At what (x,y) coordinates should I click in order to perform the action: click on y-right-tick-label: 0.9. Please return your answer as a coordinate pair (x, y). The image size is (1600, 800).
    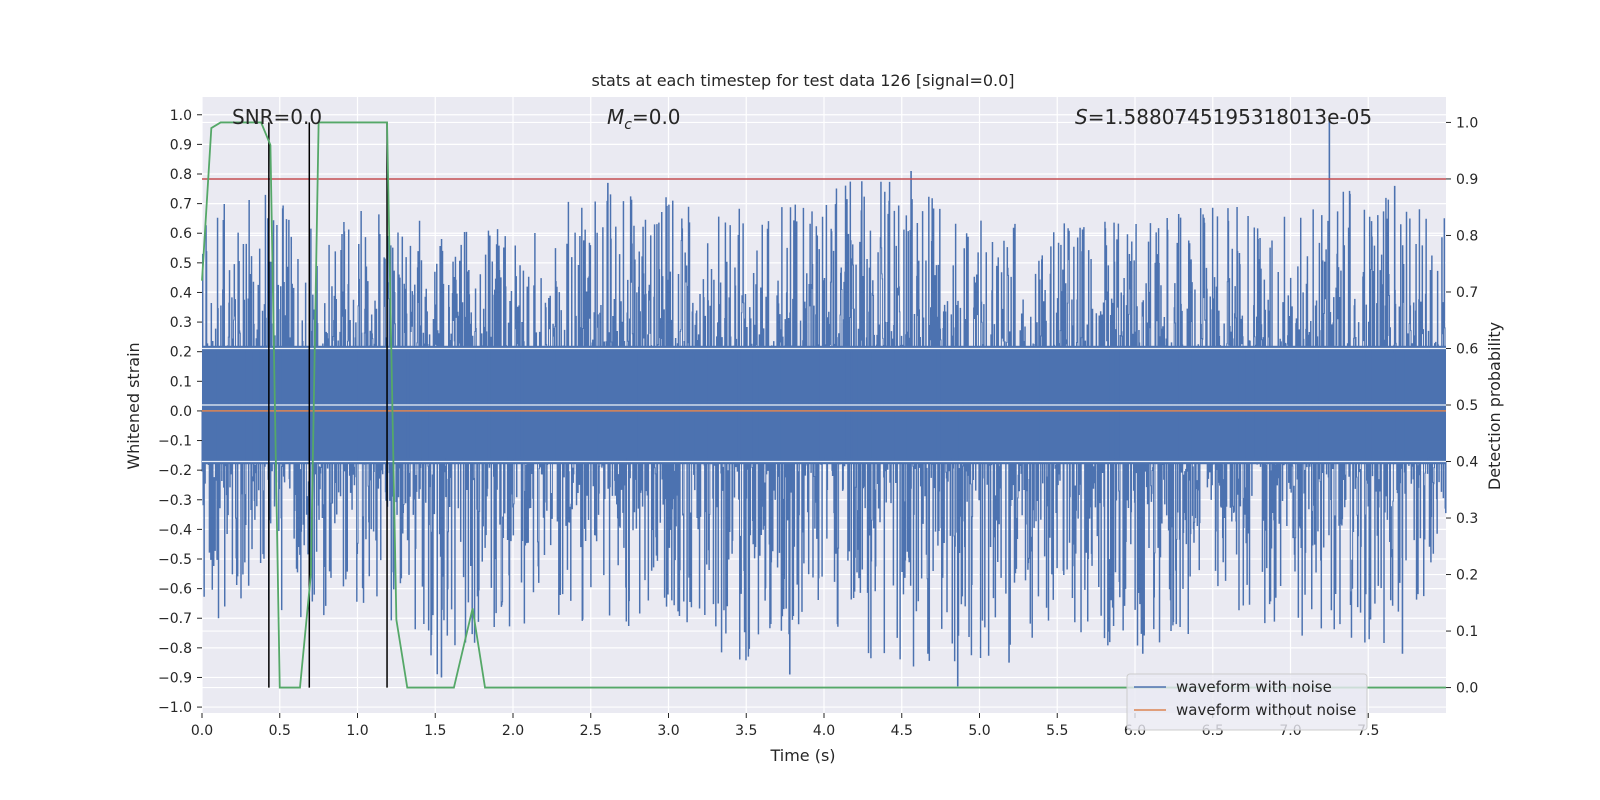
    Looking at the image, I should click on (1467, 180).